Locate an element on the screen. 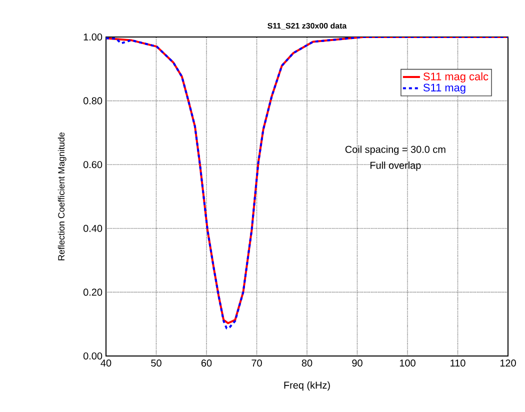 Image resolution: width=525 pixels, height=412 pixels. x-tick-label: 90 is located at coordinates (357, 363).